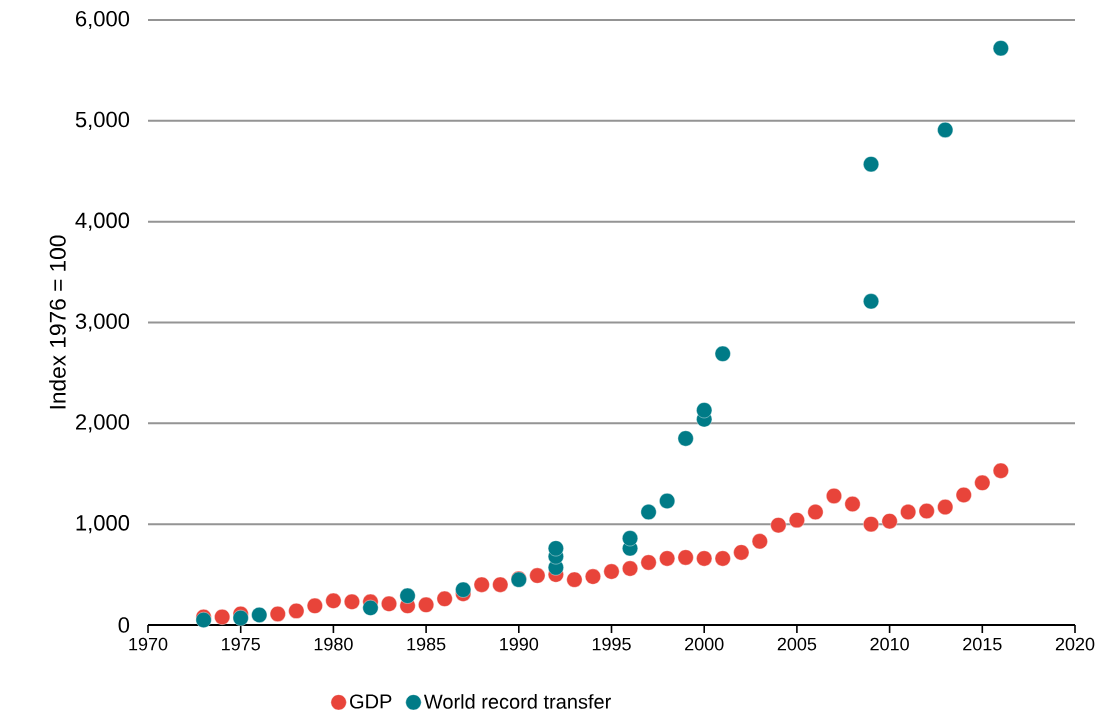 This screenshot has width=1106, height=719. What do you see at coordinates (611, 644) in the screenshot?
I see `x-tick-label: 1995` at bounding box center [611, 644].